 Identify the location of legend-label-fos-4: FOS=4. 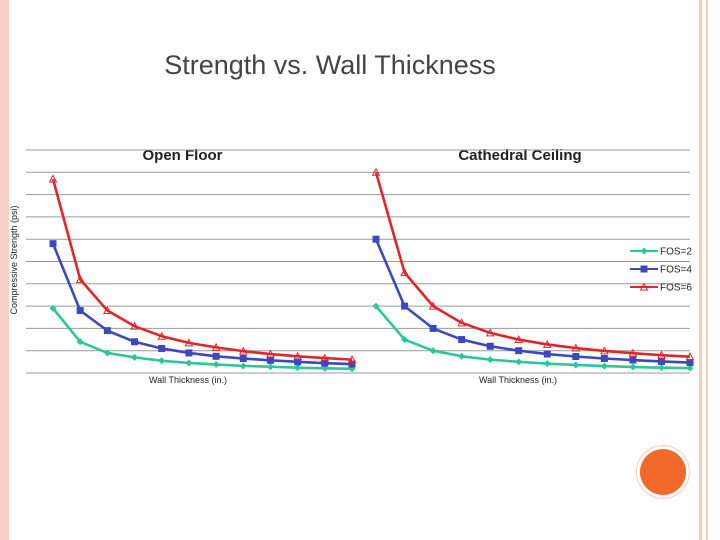
(676, 270).